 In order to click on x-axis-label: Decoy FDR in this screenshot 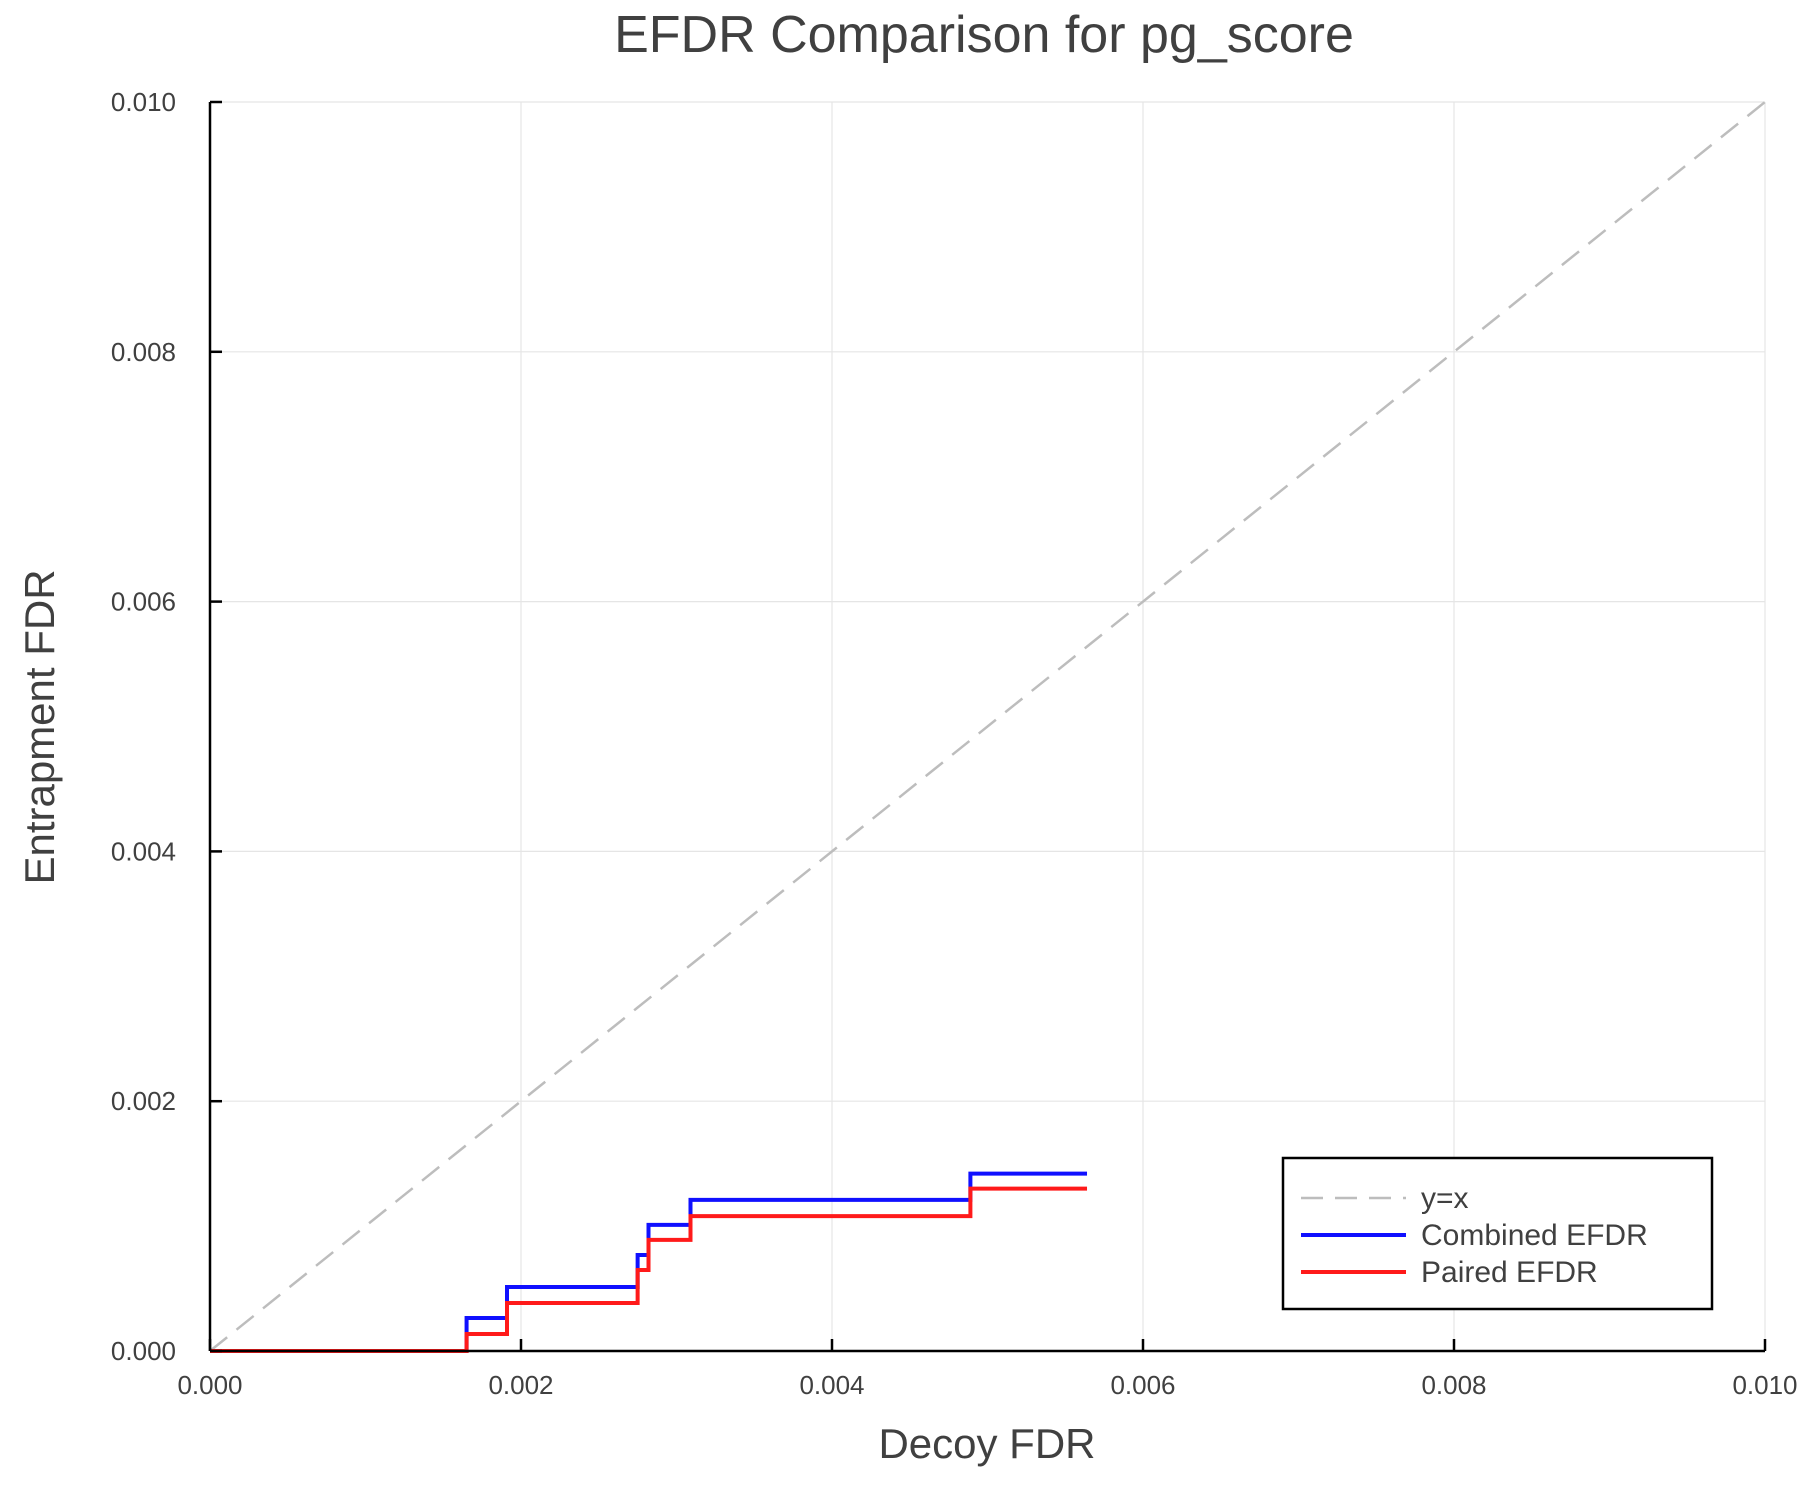, I will do `click(986, 1443)`.